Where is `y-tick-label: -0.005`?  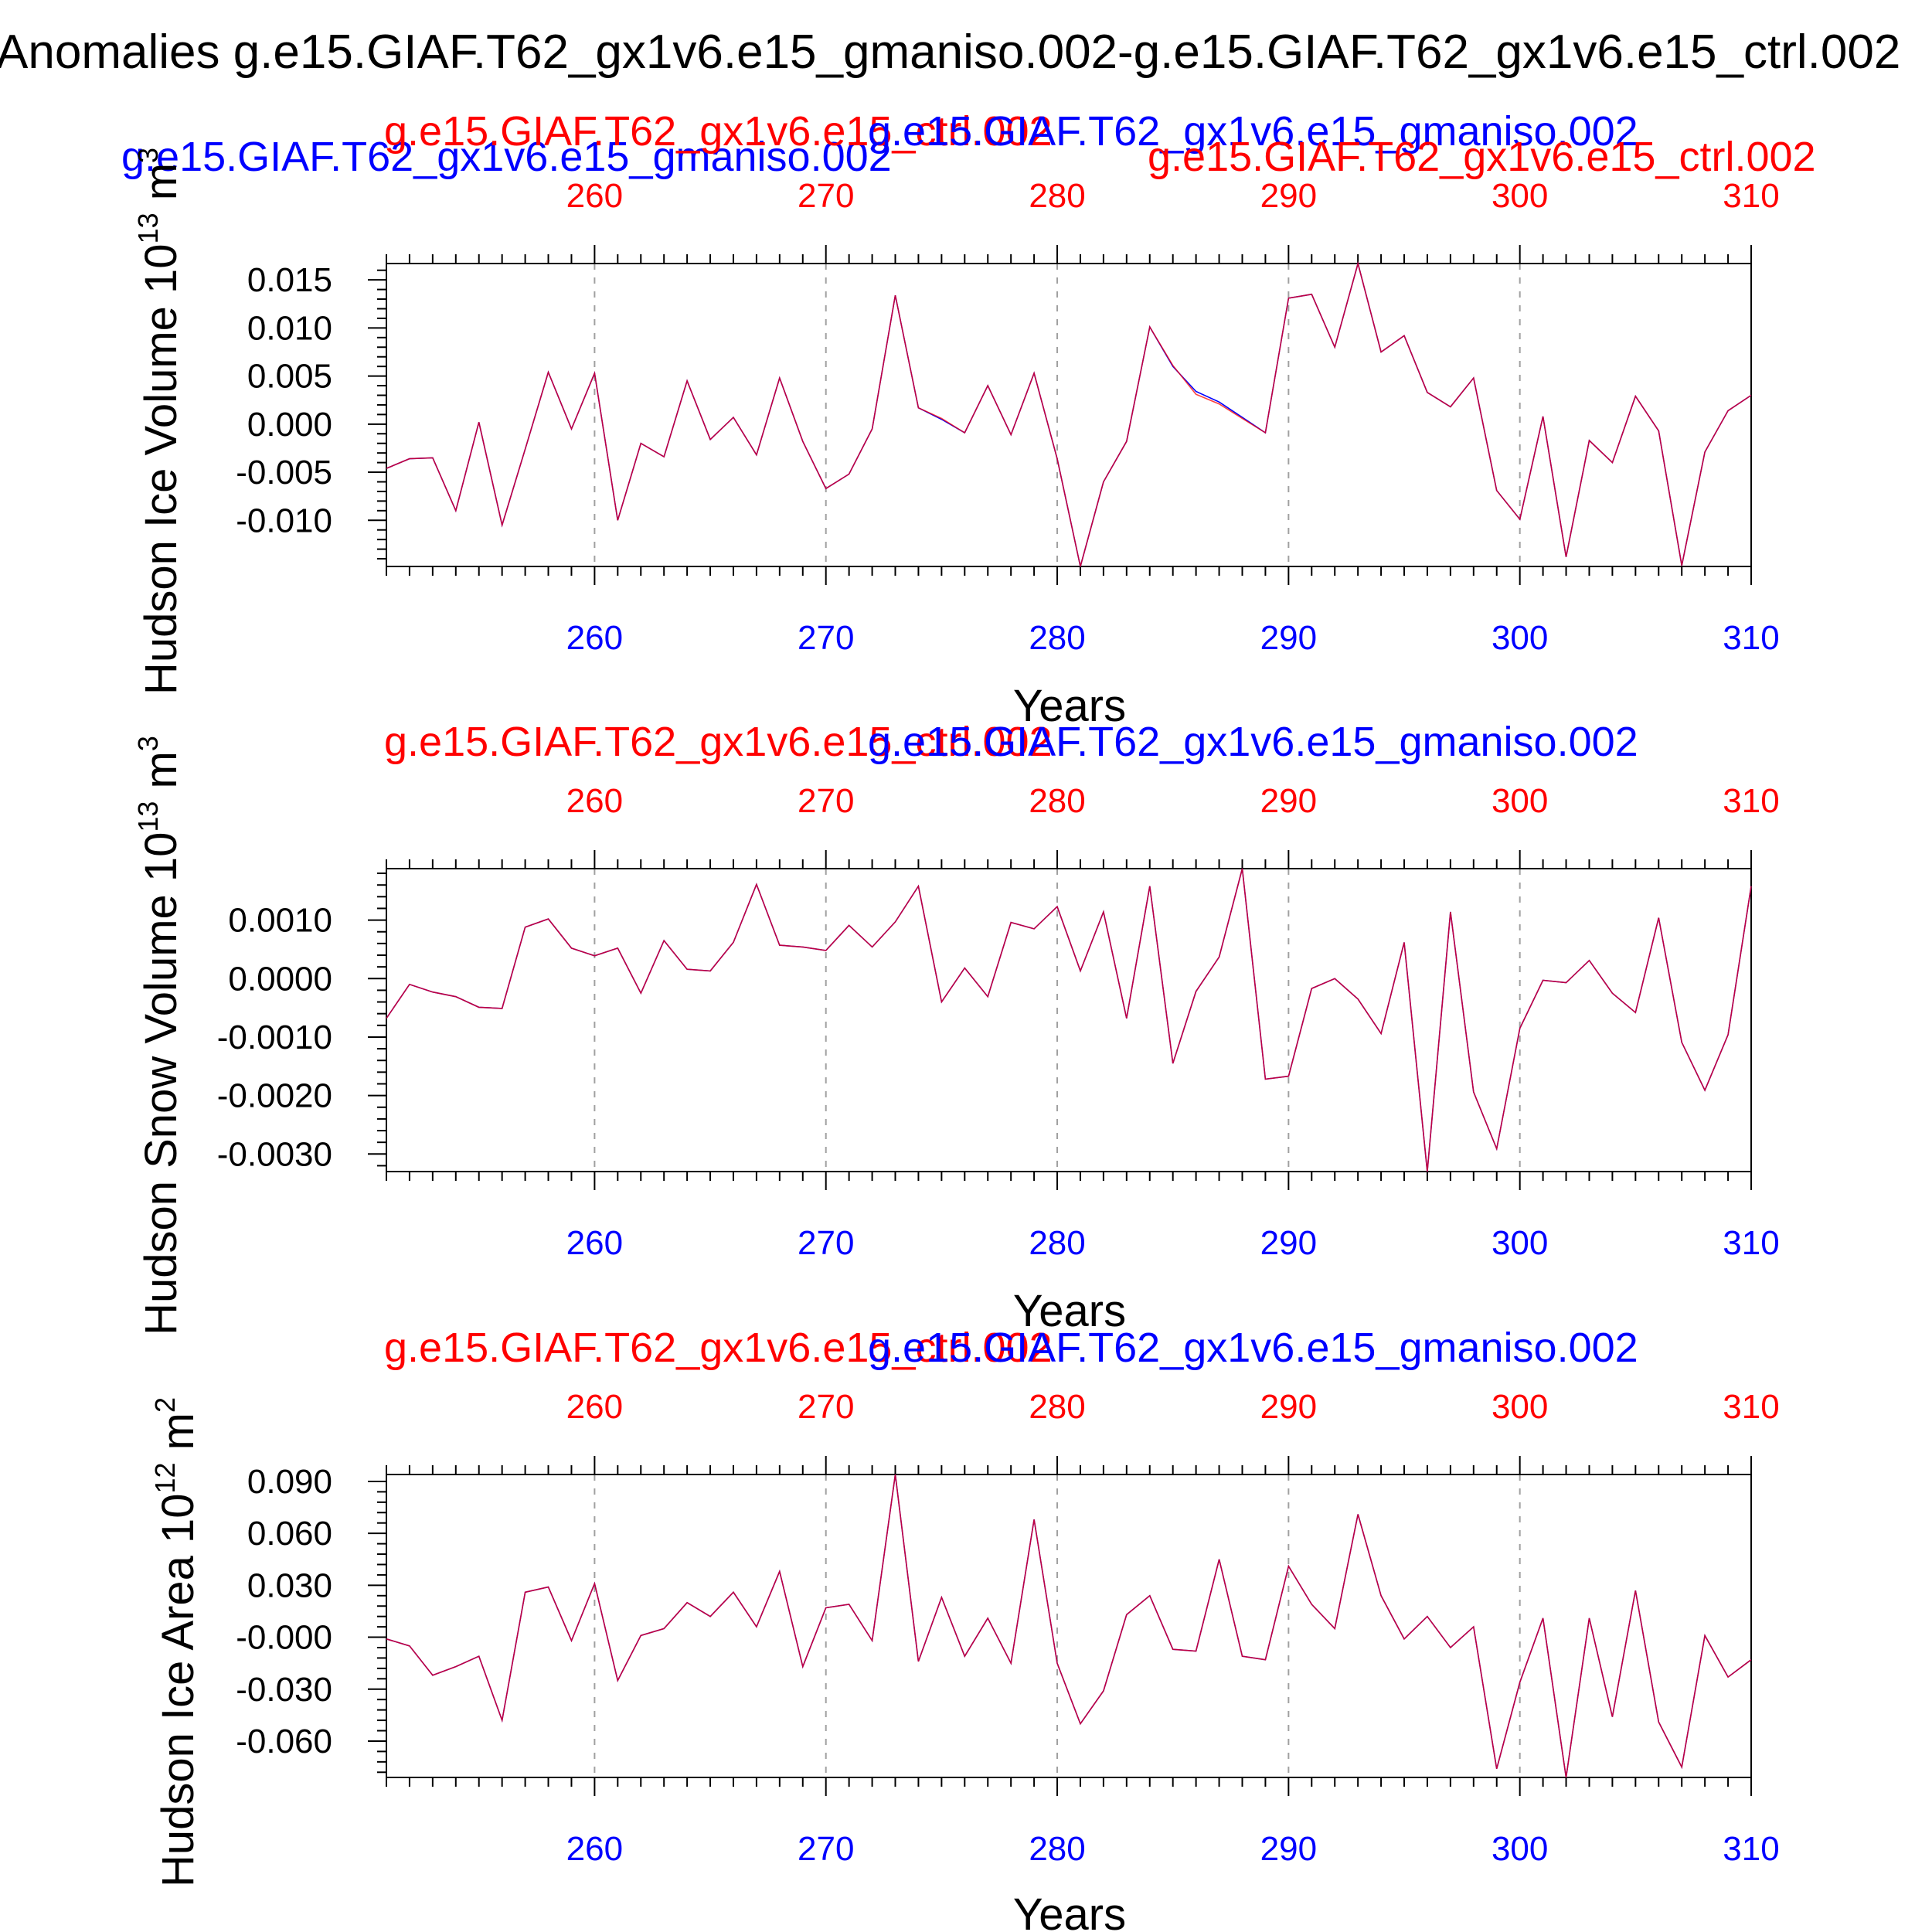 y-tick-label: -0.005 is located at coordinates (284, 473).